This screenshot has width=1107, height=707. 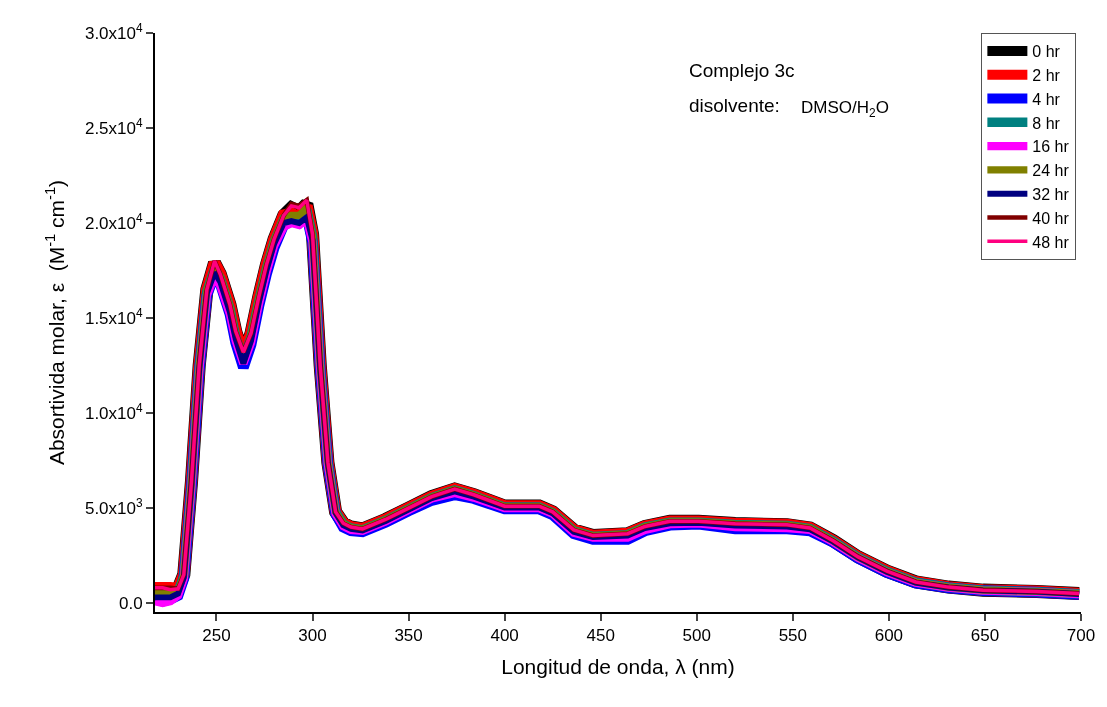 What do you see at coordinates (312, 636) in the screenshot?
I see `x-tick-label: 300` at bounding box center [312, 636].